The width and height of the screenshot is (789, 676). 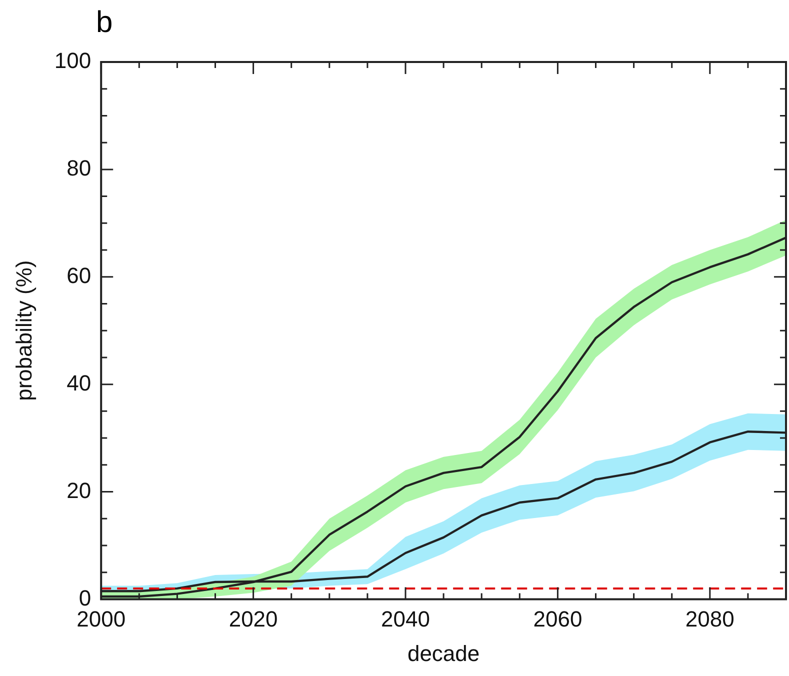 What do you see at coordinates (104, 23) in the screenshot?
I see `chart-title: b` at bounding box center [104, 23].